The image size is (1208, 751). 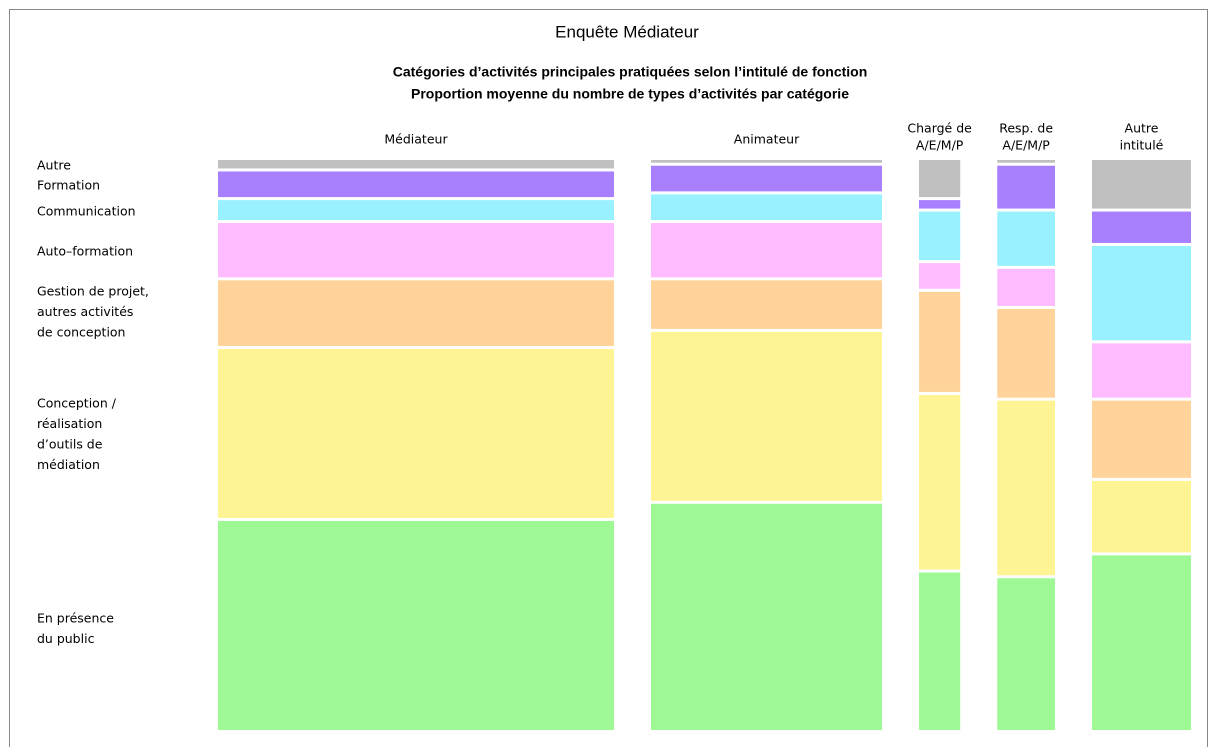 I want to click on row-label: Communication, so click(x=86, y=211).